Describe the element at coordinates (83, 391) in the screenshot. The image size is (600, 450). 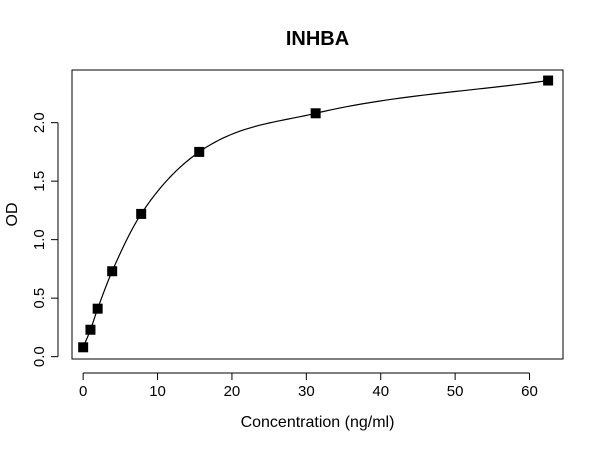
I see `x-tick-label: 0` at that location.